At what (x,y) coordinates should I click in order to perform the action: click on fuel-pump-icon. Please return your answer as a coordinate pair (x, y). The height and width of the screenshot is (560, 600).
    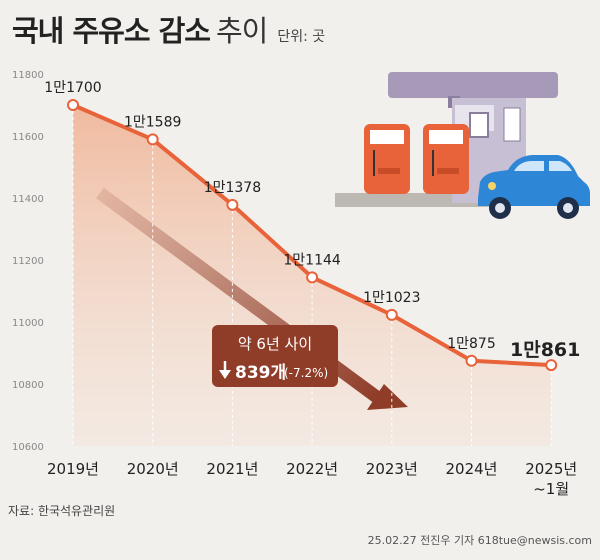
    Looking at the image, I should click on (416, 159).